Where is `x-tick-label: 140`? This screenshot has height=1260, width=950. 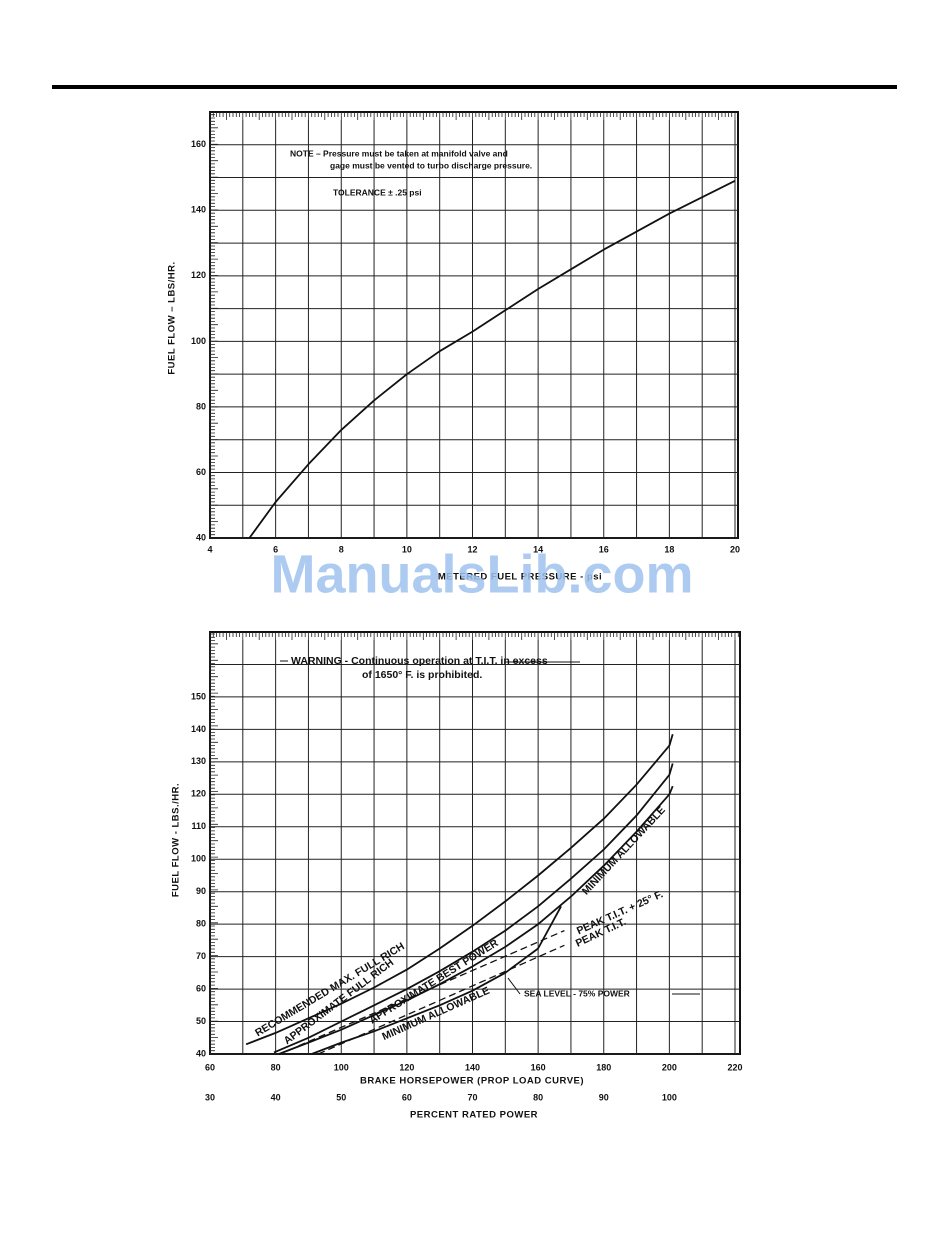 x-tick-label: 140 is located at coordinates (472, 1067).